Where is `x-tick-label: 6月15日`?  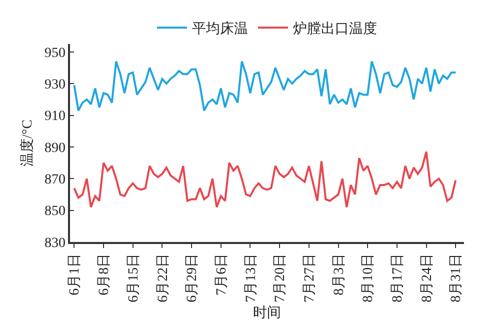 x-tick-label: 6月15日 is located at coordinates (134, 277).